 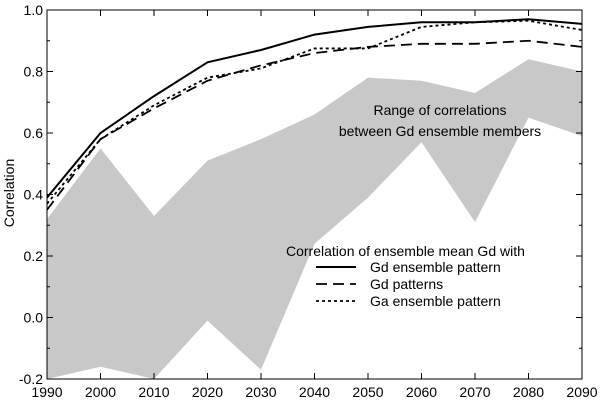 What do you see at coordinates (528, 392) in the screenshot?
I see `x-tick-label: 2080` at bounding box center [528, 392].